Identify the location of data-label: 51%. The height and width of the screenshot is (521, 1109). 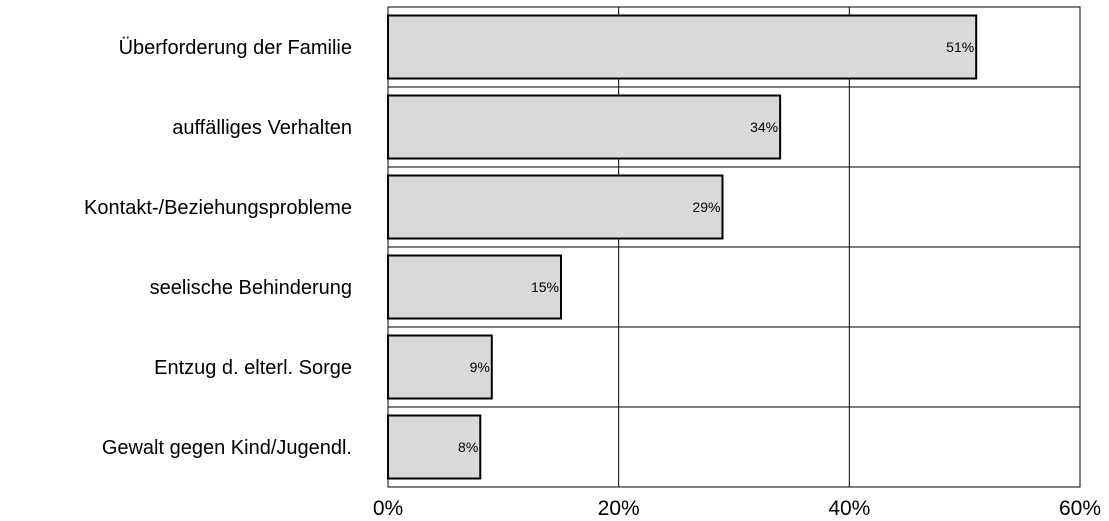
(960, 47).